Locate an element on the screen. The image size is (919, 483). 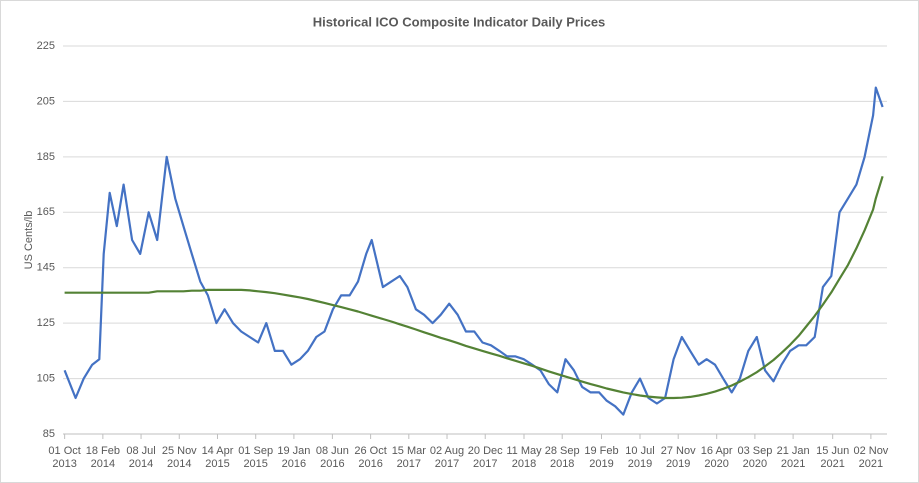
x-tick-label: 14 Apr 2015 is located at coordinates (217, 457).